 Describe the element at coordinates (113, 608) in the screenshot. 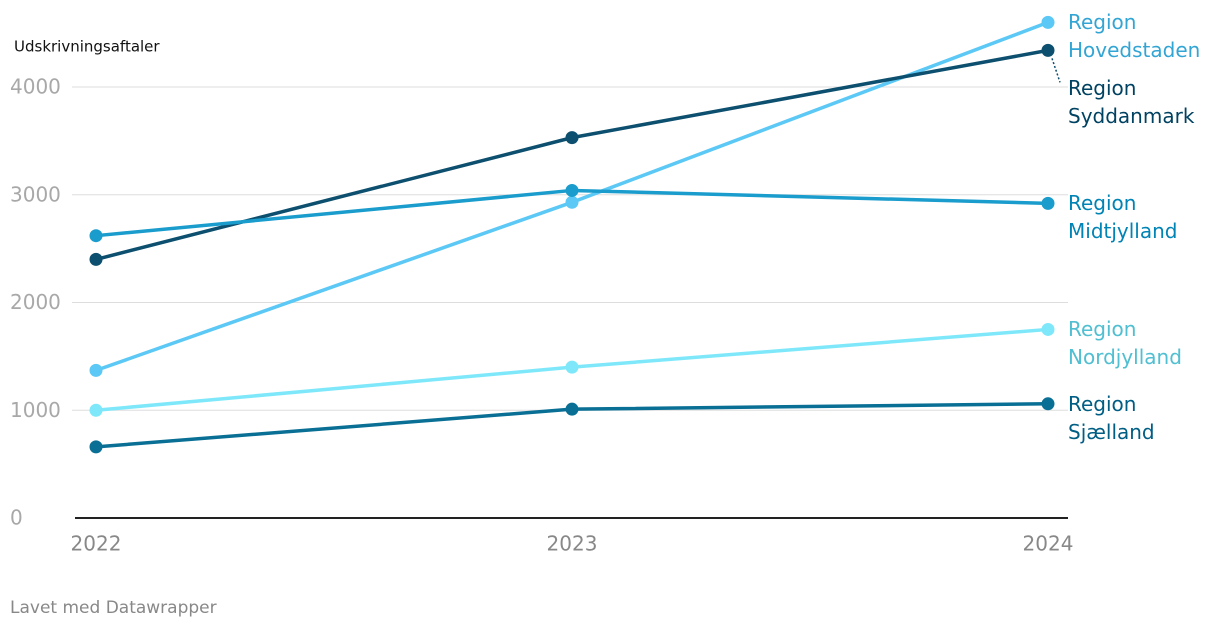

I see `footer: Lavet med Datawrapper` at that location.